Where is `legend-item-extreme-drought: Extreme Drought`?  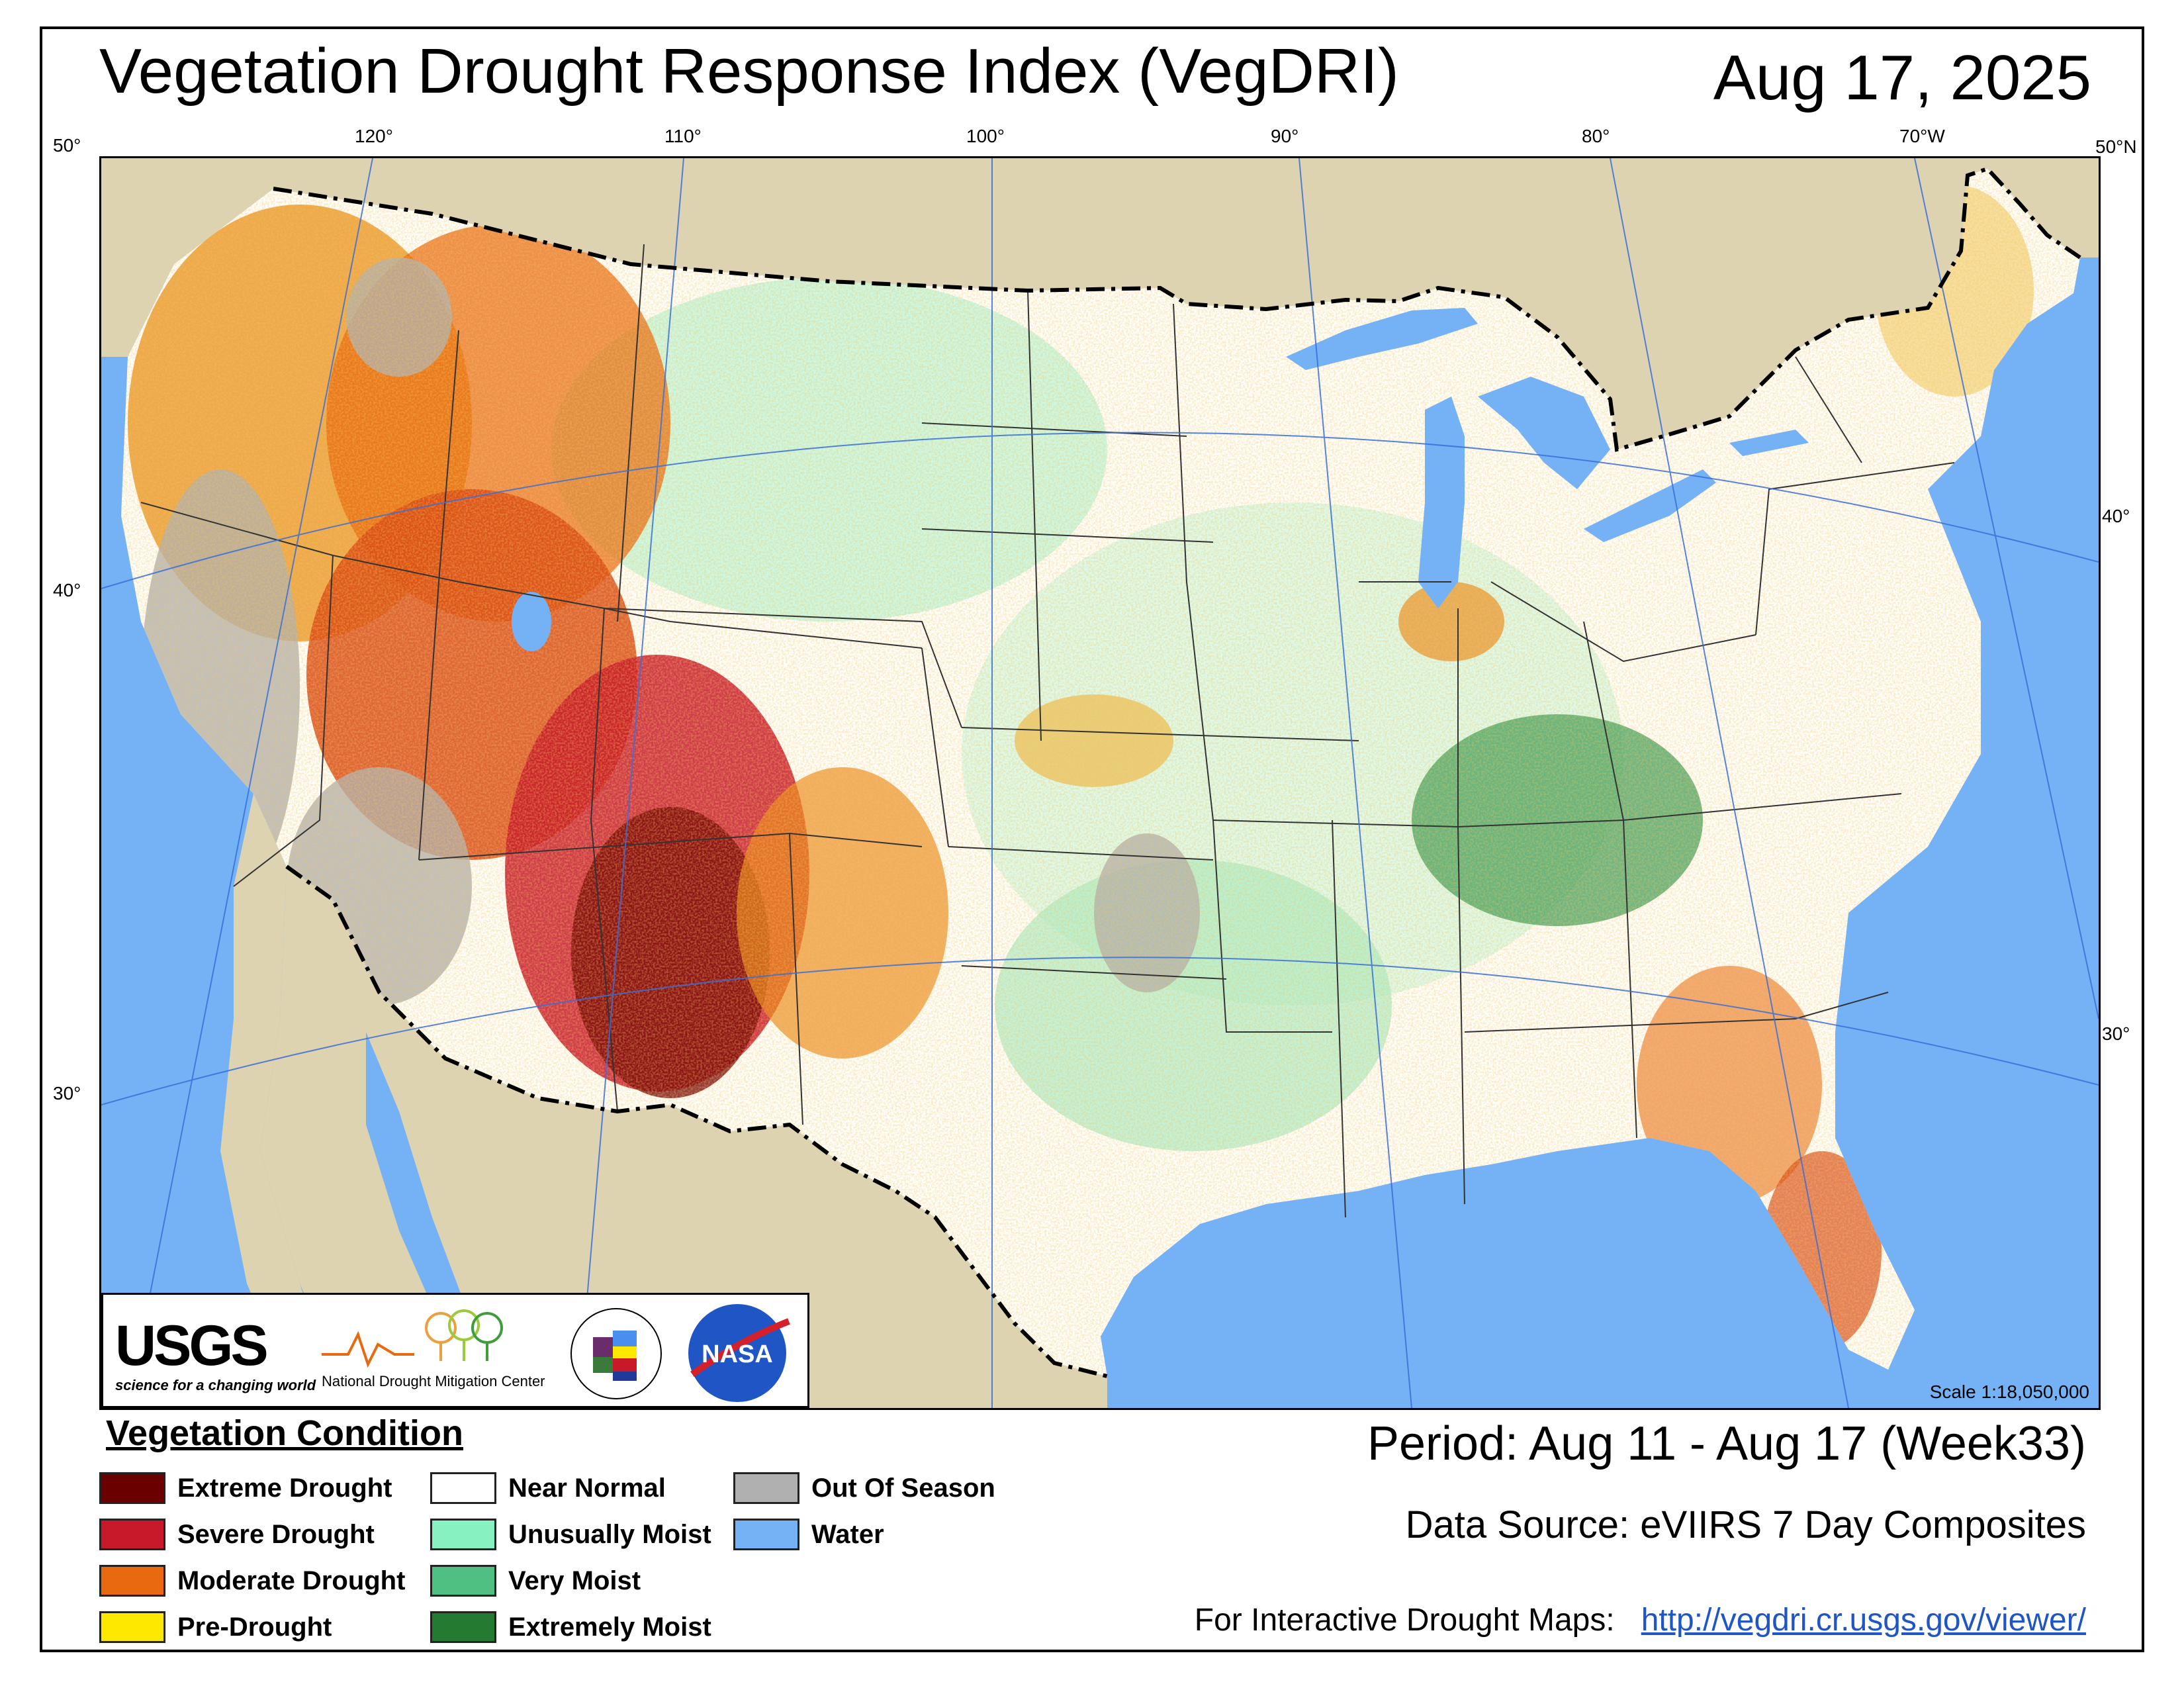
legend-item-extreme-drought: Extreme Drought is located at coordinates (245, 1488).